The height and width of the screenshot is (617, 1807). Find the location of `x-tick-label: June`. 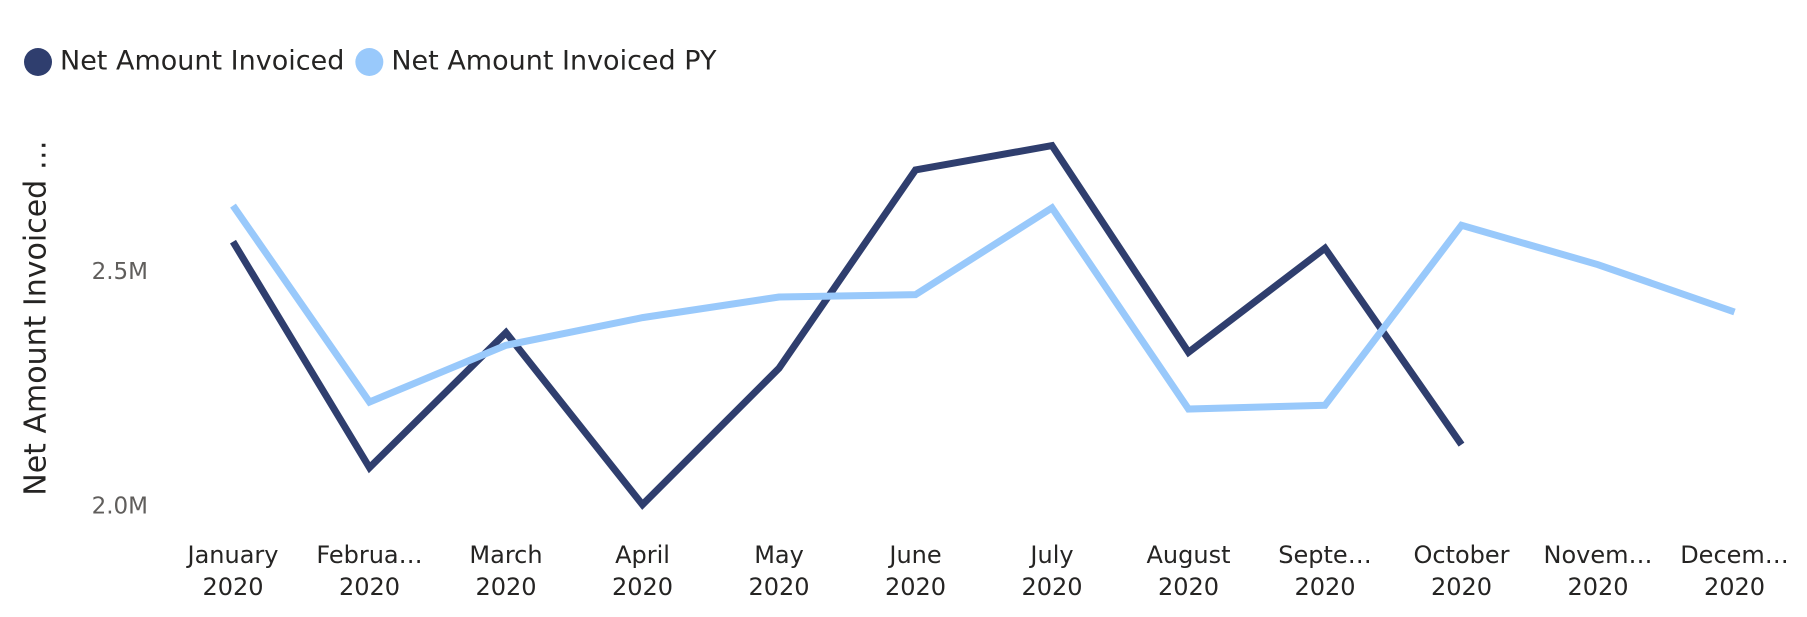

x-tick-label: June is located at coordinates (914, 555).